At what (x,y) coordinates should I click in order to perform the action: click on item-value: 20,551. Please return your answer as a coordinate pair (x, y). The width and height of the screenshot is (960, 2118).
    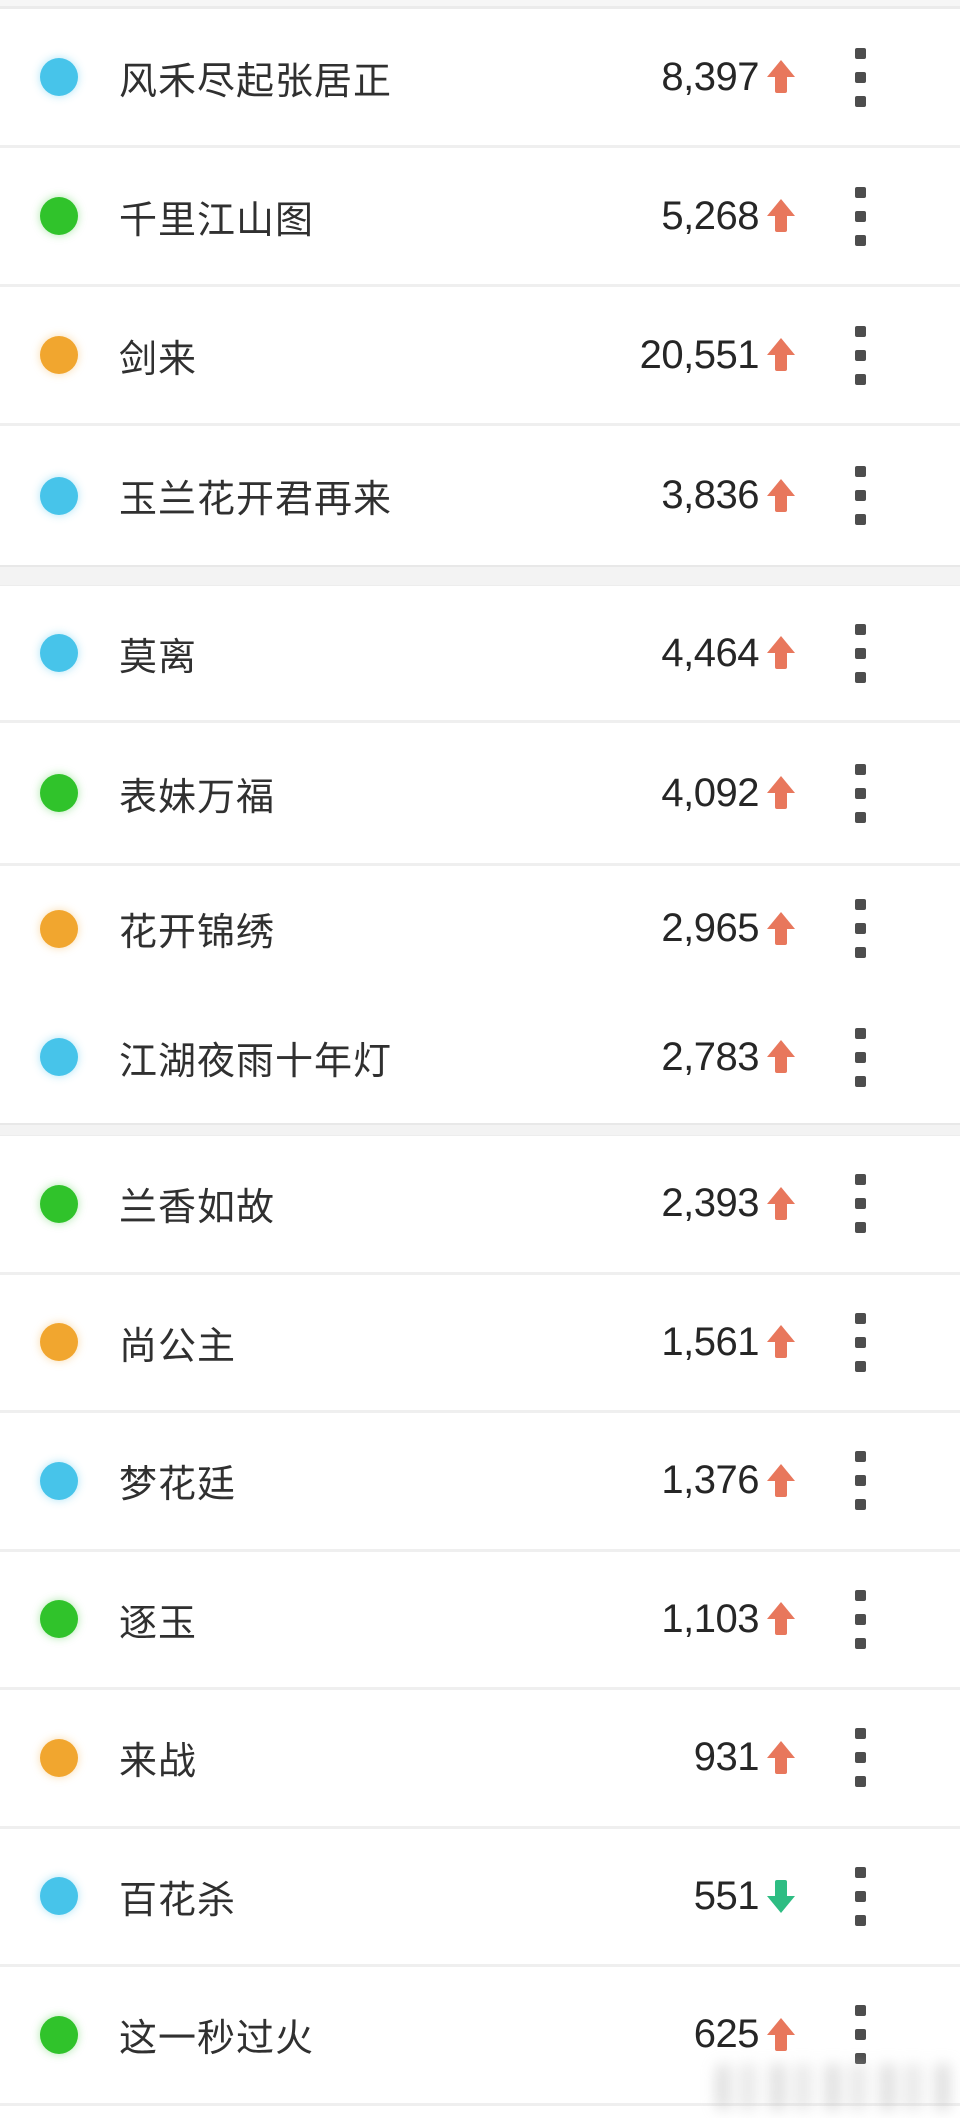
    Looking at the image, I should click on (699, 354).